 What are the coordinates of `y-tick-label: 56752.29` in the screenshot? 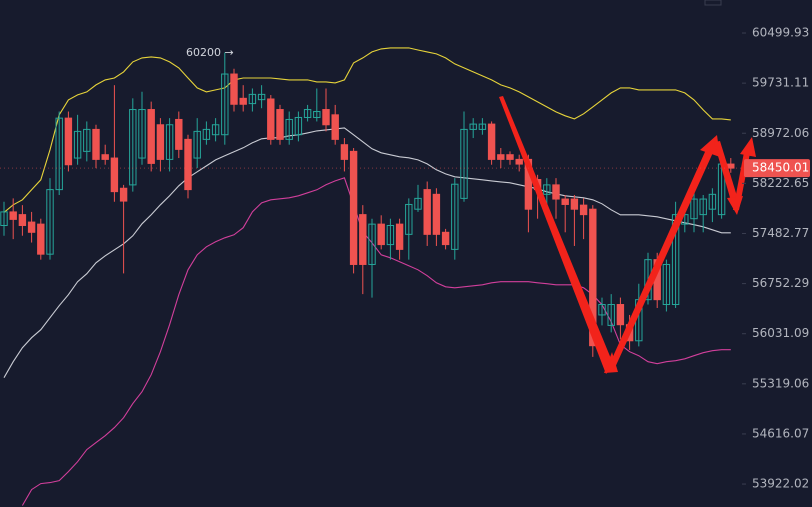 It's located at (780, 283).